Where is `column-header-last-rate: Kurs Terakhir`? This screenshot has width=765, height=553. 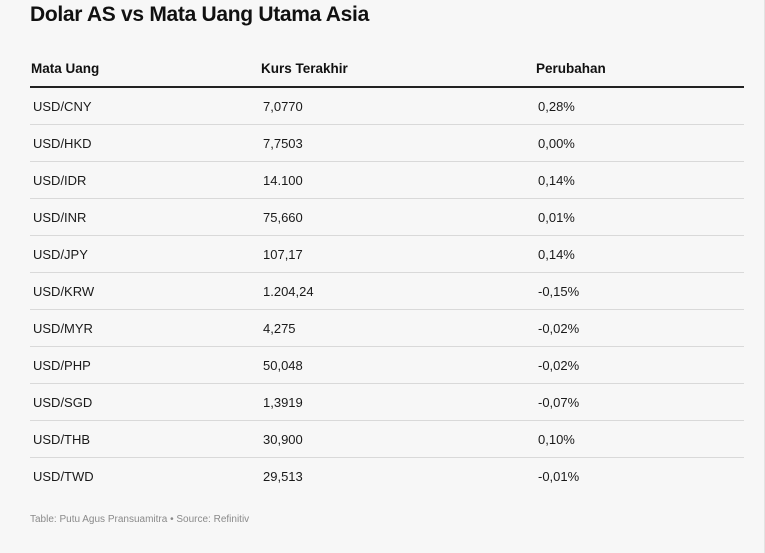 column-header-last-rate: Kurs Terakhir is located at coordinates (397, 69).